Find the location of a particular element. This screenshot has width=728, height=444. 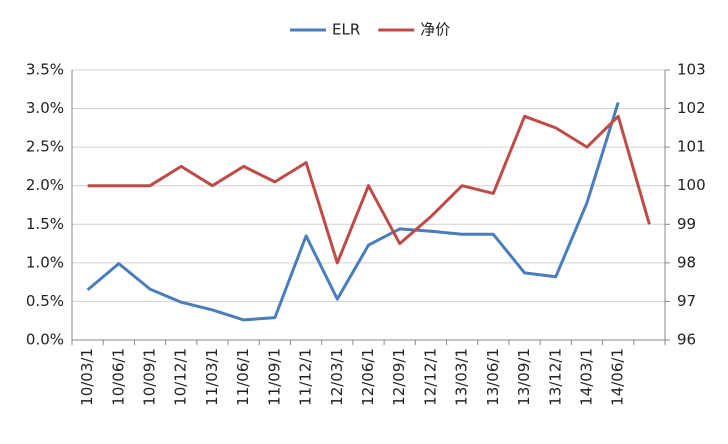

x-tick-label: 12/09/1 is located at coordinates (399, 377).